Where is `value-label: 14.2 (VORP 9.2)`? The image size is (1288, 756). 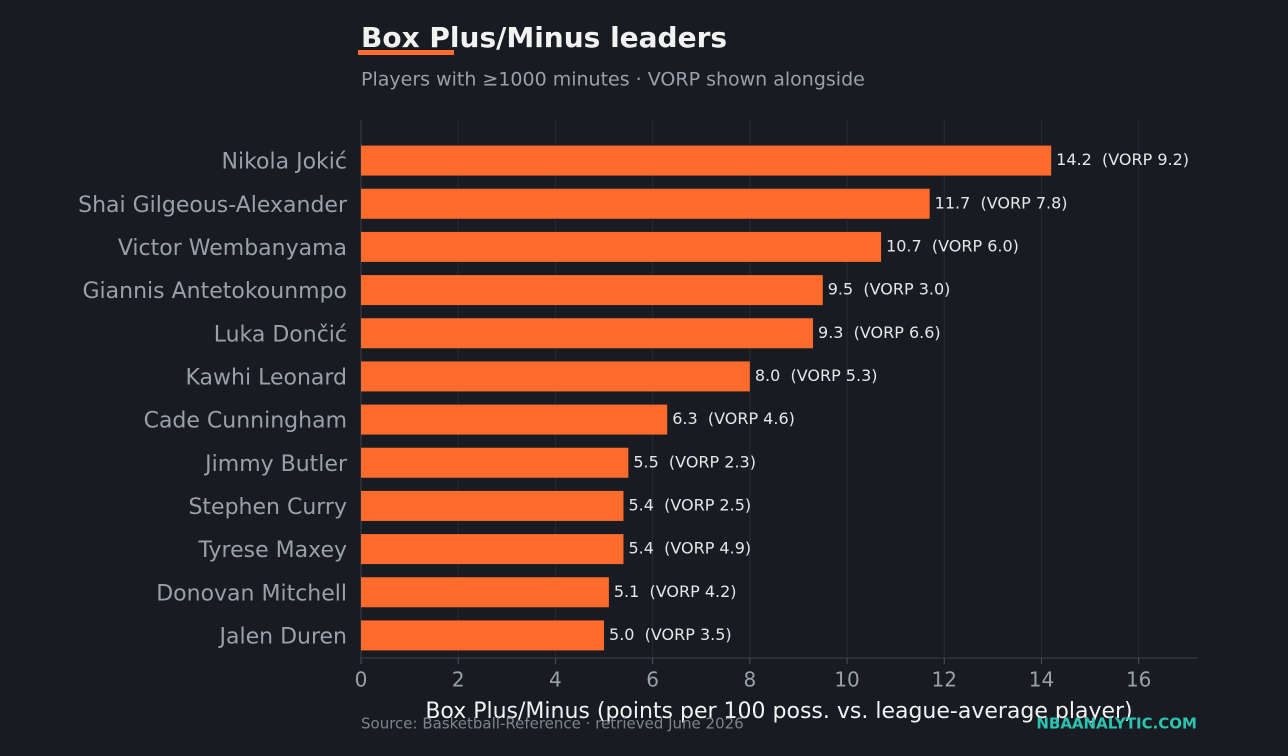
value-label: 14.2 (VORP 9.2) is located at coordinates (1122, 159).